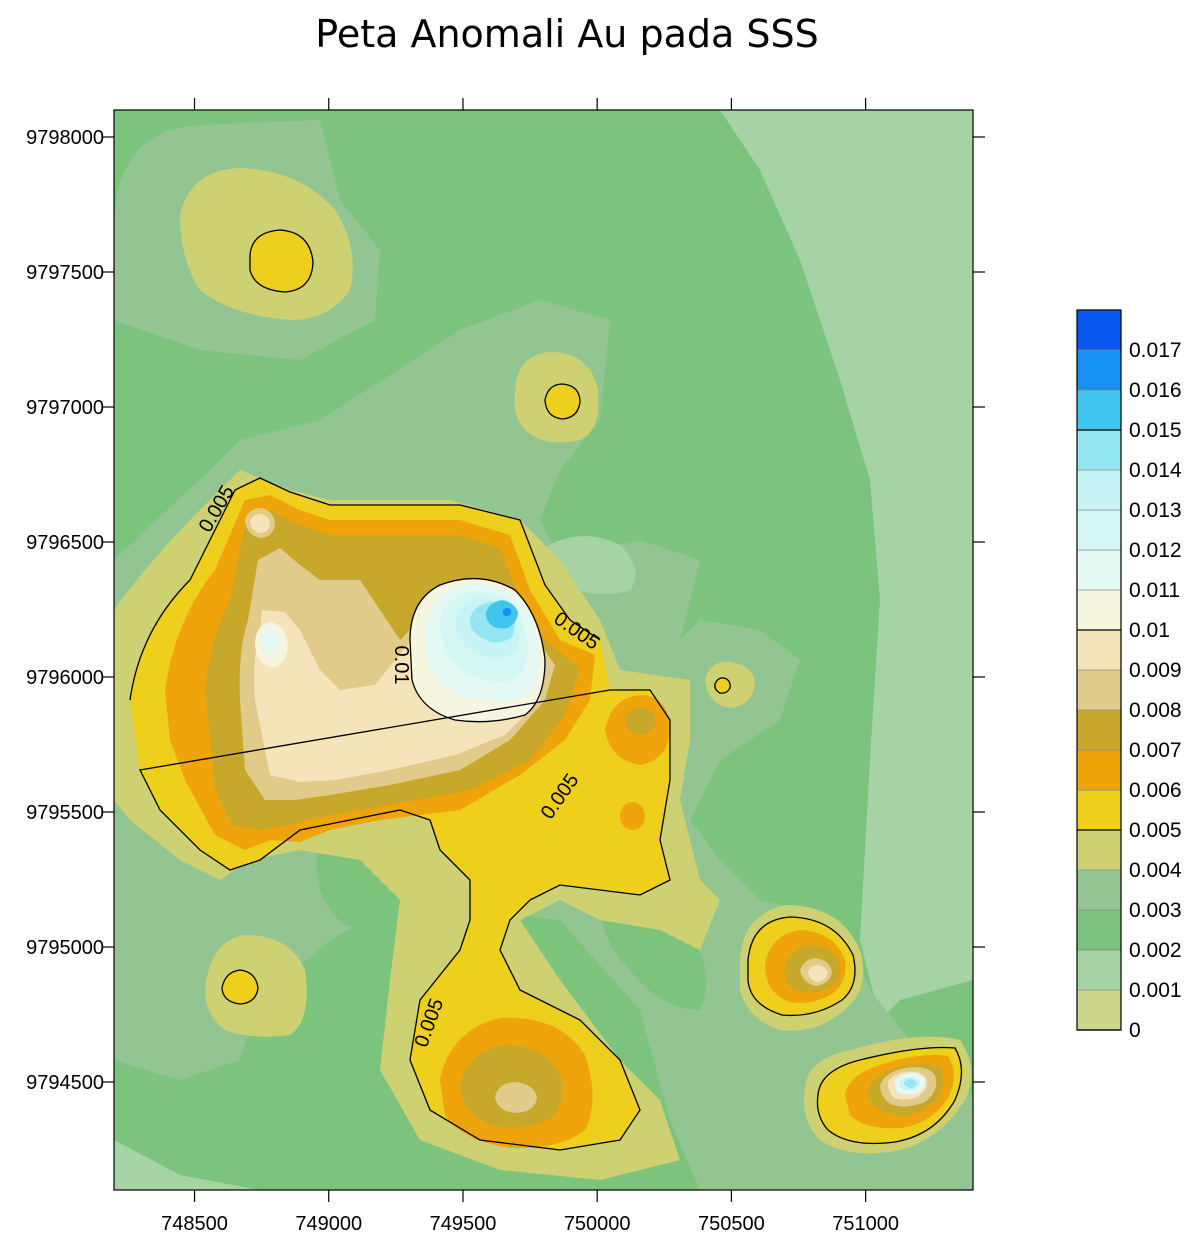 The height and width of the screenshot is (1242, 1192). I want to click on y-tick-label-6: 9797500, so click(65, 273).